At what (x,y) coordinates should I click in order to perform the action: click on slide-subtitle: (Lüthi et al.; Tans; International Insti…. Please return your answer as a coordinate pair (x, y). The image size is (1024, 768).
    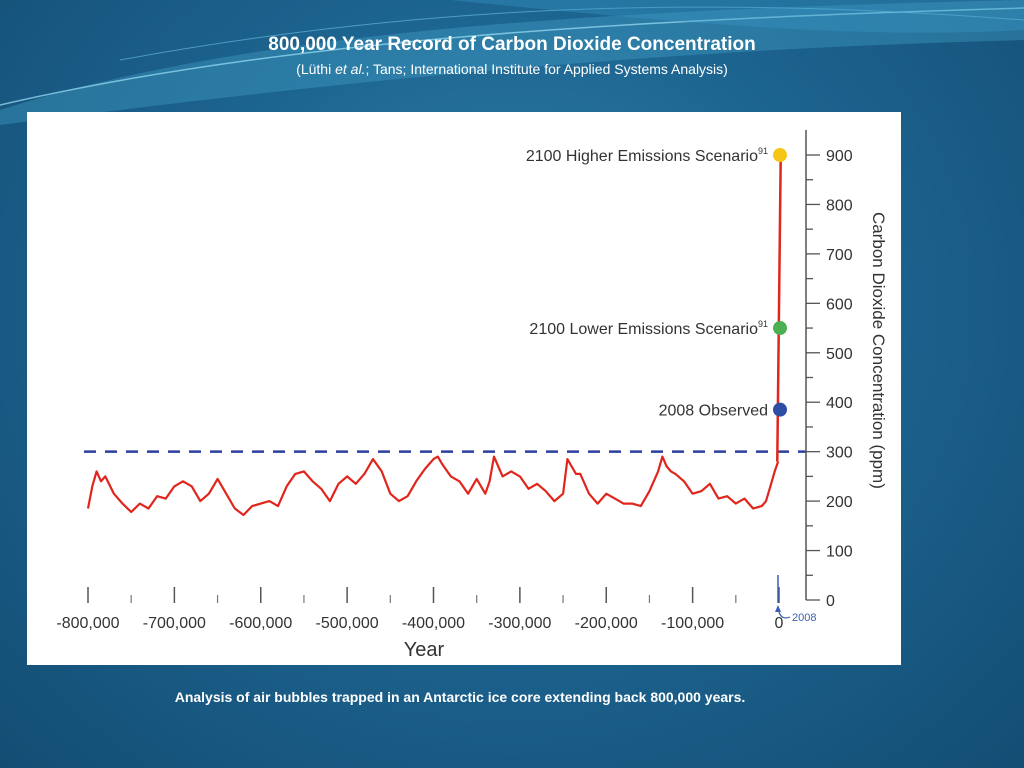
    Looking at the image, I should click on (512, 69).